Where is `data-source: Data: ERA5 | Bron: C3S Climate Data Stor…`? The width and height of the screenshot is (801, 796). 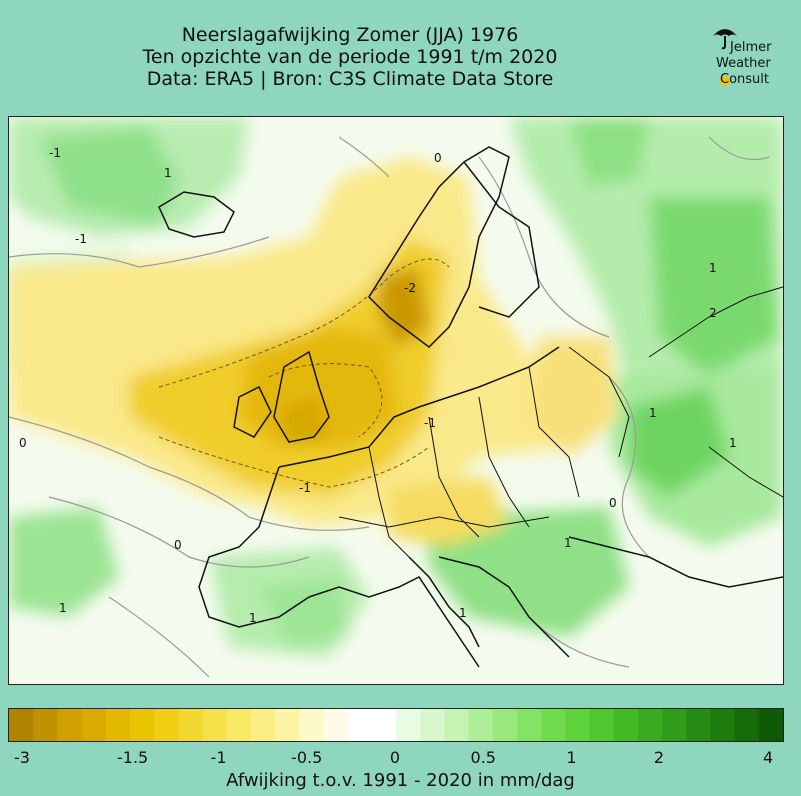 data-source: Data: ERA5 | Bron: C3S Climate Data Stor… is located at coordinates (350, 79).